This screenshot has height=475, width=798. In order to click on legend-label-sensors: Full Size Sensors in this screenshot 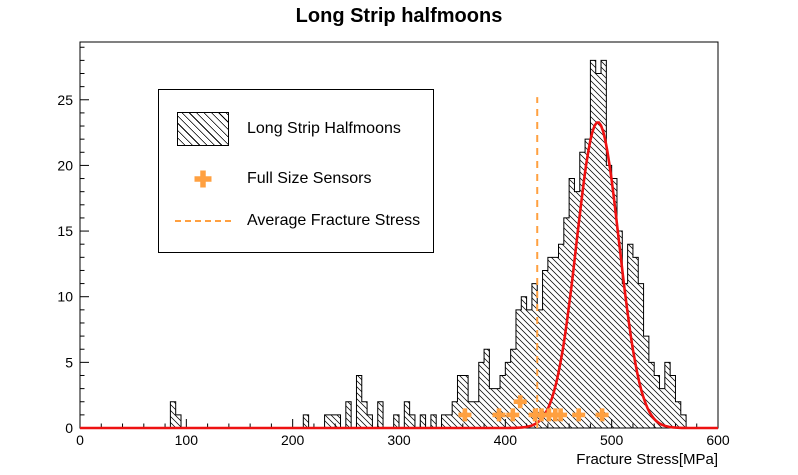, I will do `click(309, 178)`.